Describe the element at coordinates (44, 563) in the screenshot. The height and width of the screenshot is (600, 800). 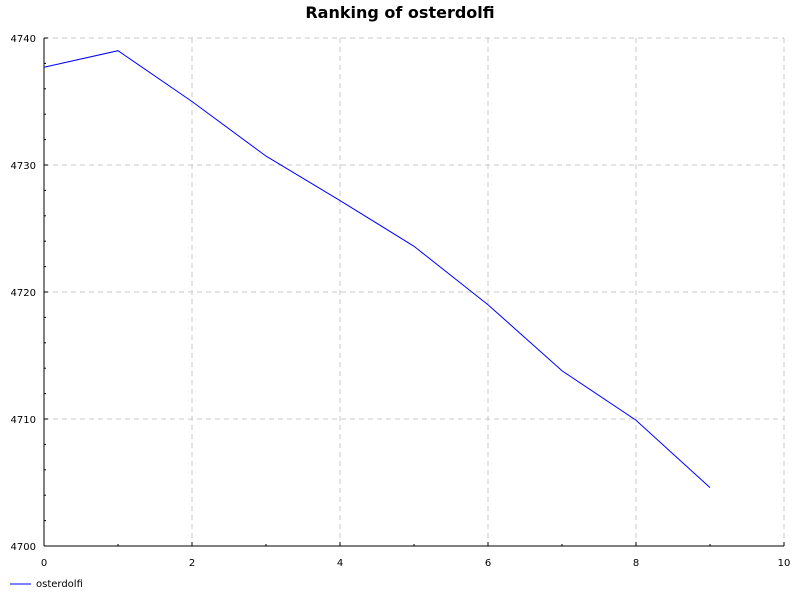
I see `x-tick-label: 0` at that location.